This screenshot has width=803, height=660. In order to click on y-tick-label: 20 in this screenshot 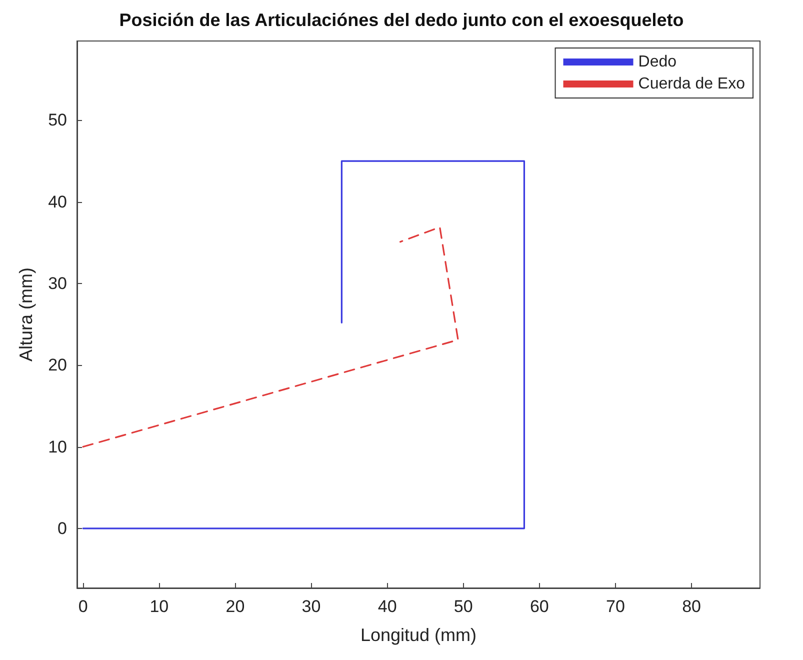, I will do `click(57, 365)`.